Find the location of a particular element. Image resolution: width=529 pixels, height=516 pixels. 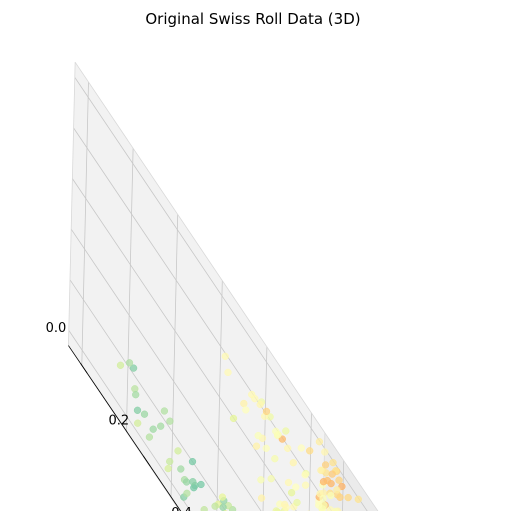

chart-title: Original Swiss Roll Data (3D) is located at coordinates (252, 19).